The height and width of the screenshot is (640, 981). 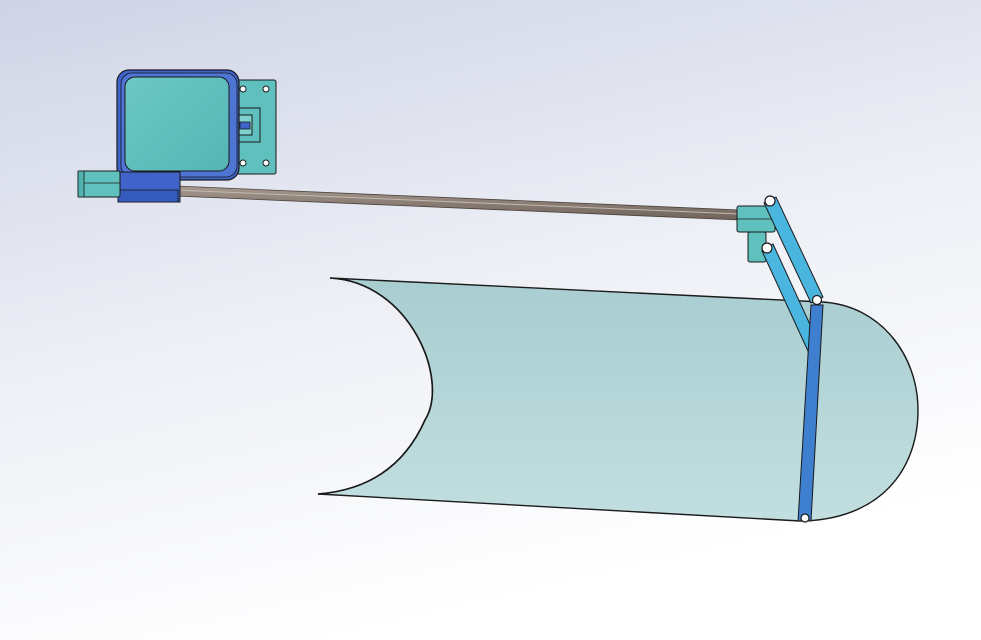 I want to click on mount-bracket-icon, so click(x=149, y=187).